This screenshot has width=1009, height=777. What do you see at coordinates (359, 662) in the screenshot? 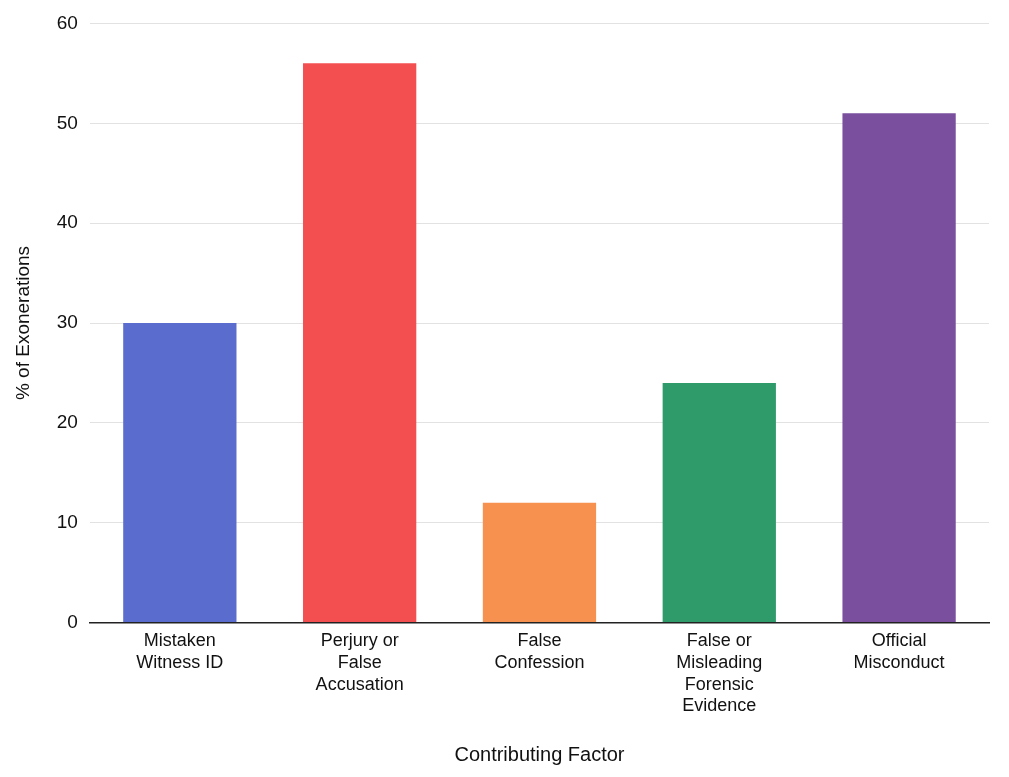
I see `x-tick-label: Perjury or False Accusation` at bounding box center [359, 662].